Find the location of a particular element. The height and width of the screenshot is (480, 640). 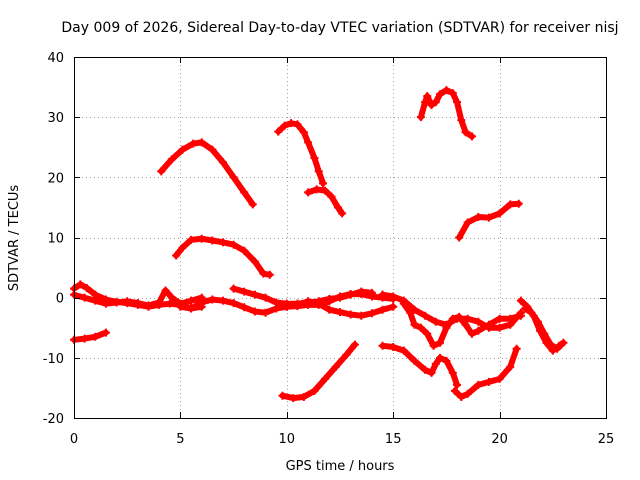

x-tick-label: 25 is located at coordinates (606, 439).